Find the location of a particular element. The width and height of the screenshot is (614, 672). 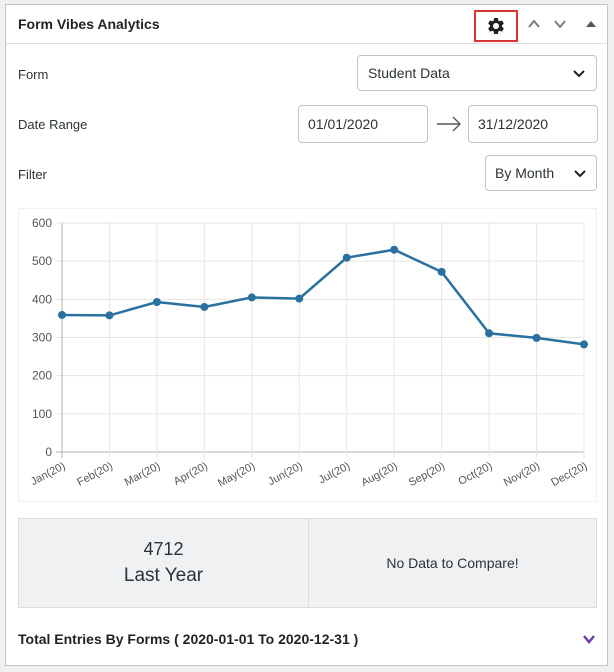

widget-title: Form Vibes Analytics is located at coordinates (89, 24).